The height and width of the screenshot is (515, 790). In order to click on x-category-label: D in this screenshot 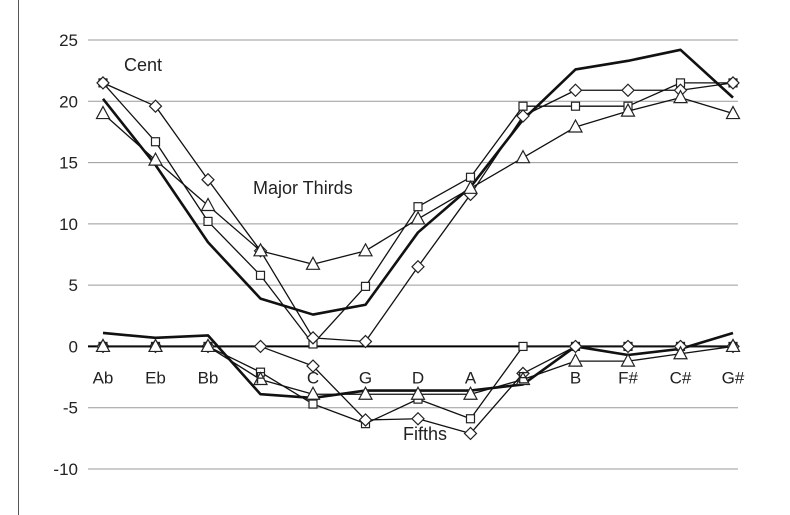, I will do `click(418, 377)`.